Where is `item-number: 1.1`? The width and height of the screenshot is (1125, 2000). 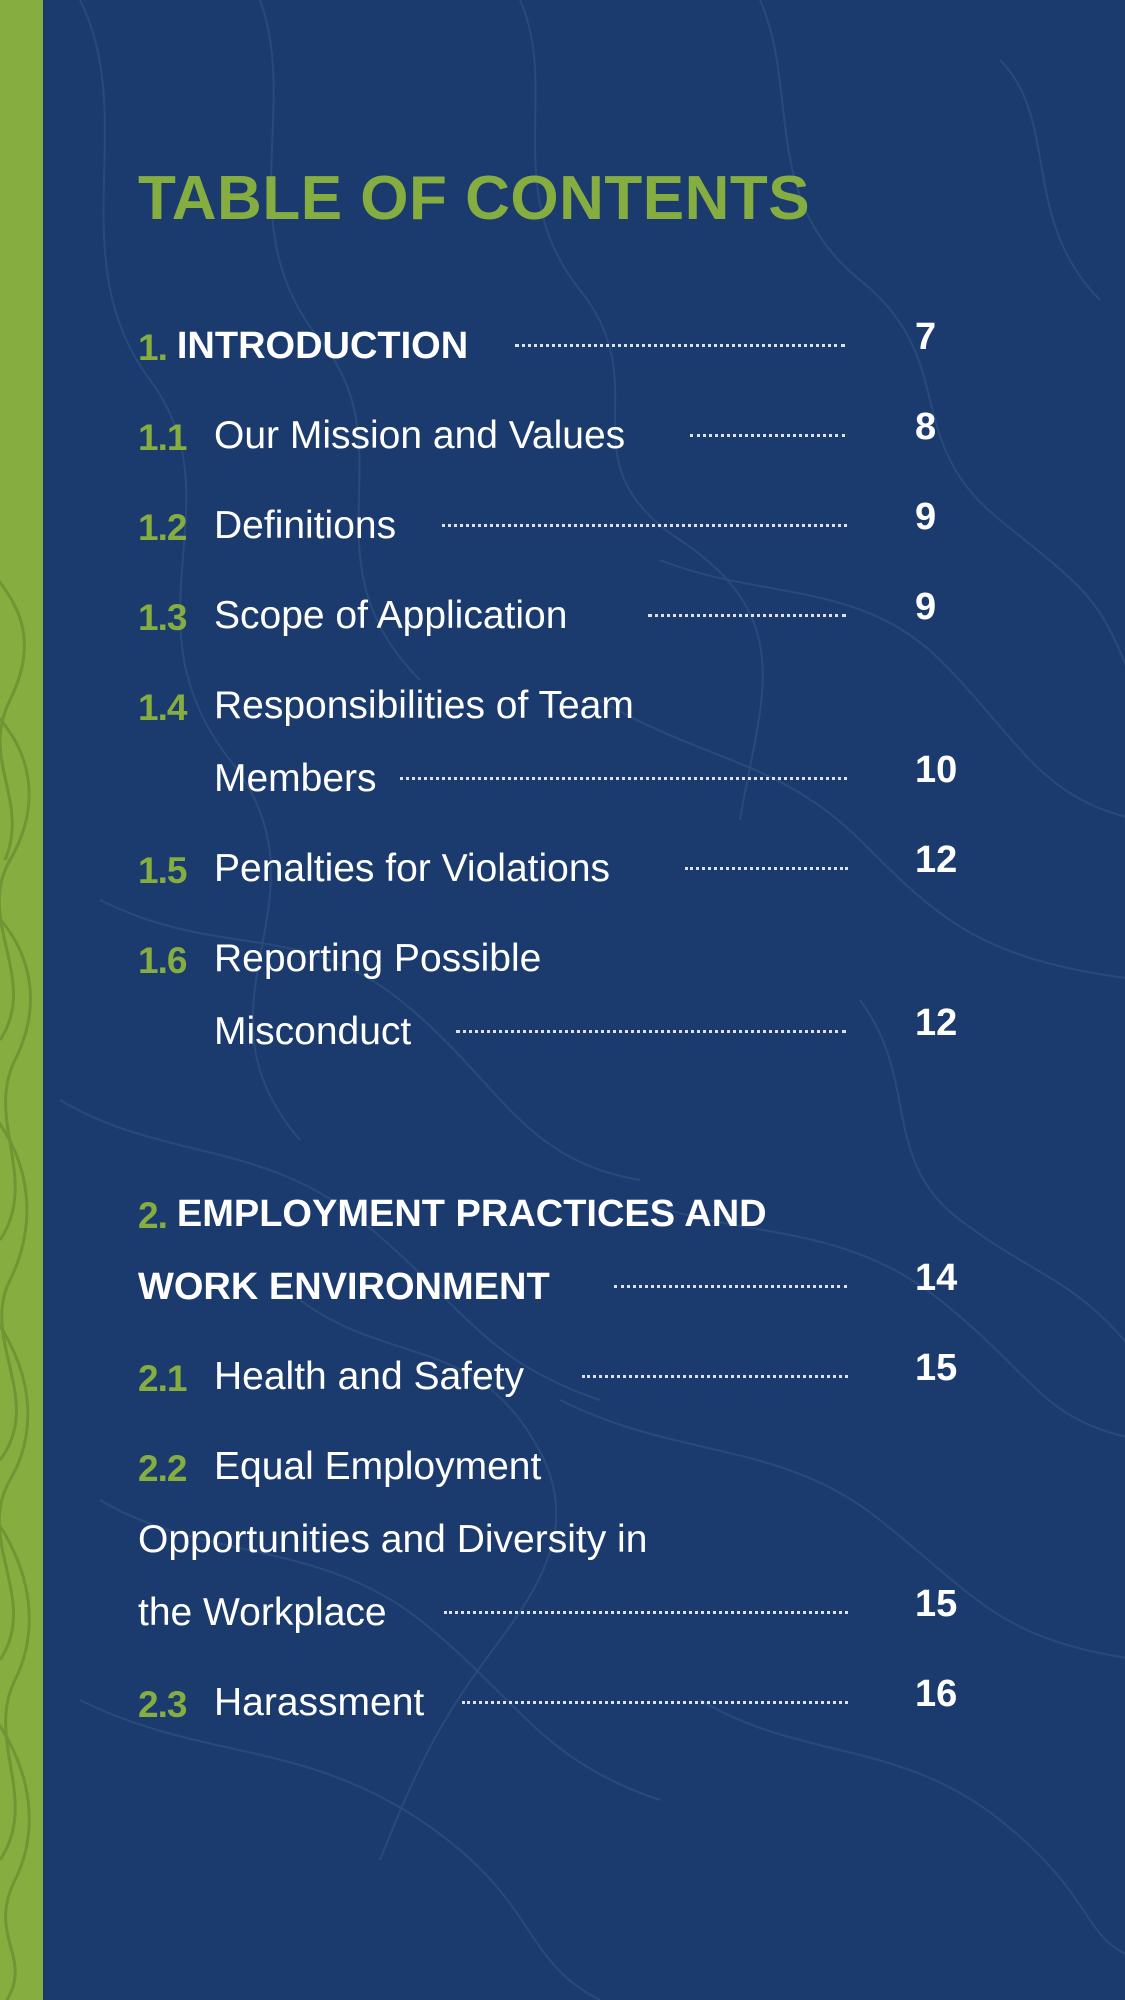
item-number: 1.1 is located at coordinates (162, 437).